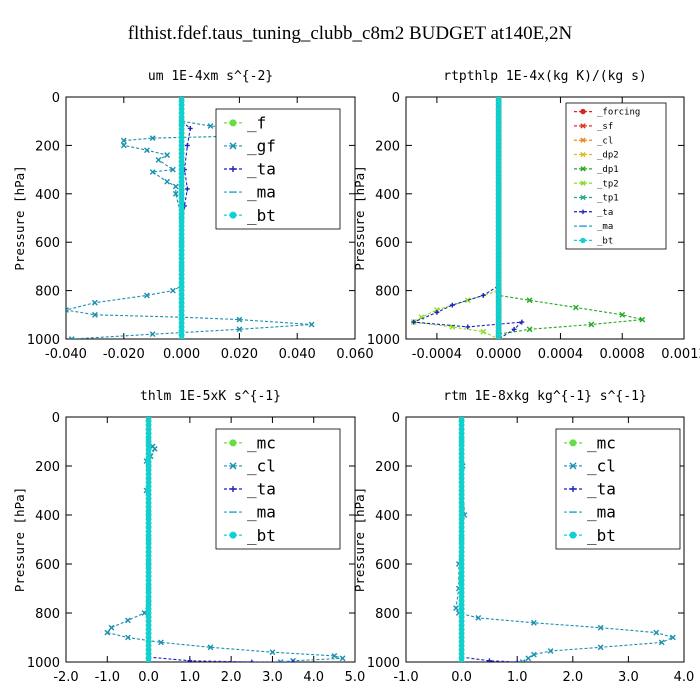 Image resolution: width=700 pixels, height=700 pixels. What do you see at coordinates (66, 354) in the screenshot?
I see `x-tick-label: -0.040` at bounding box center [66, 354].